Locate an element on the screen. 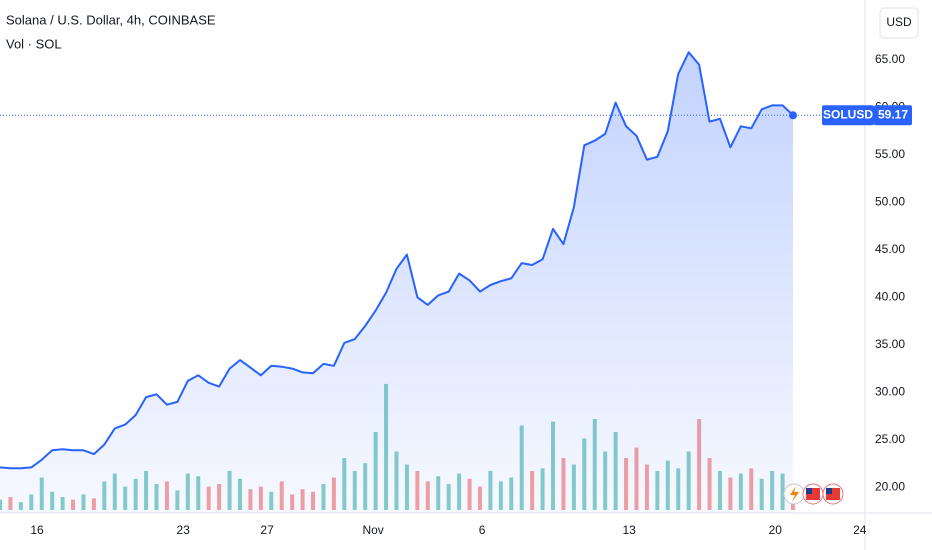 The height and width of the screenshot is (550, 932). x-tick-label: Nov is located at coordinates (372, 530).